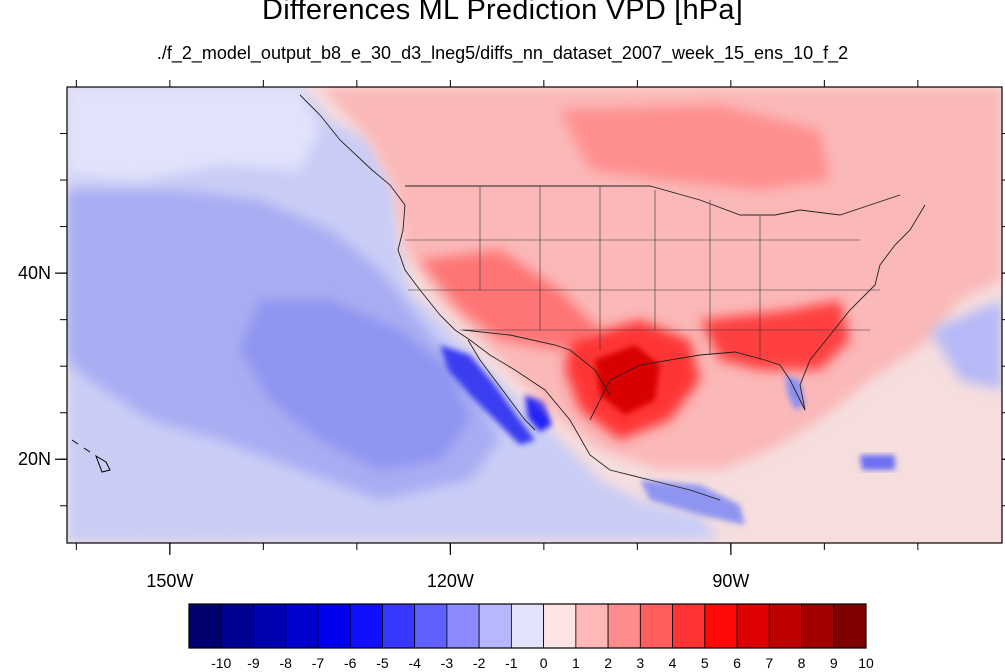  What do you see at coordinates (802, 663) in the screenshot?
I see `colorbar-label: 8` at bounding box center [802, 663].